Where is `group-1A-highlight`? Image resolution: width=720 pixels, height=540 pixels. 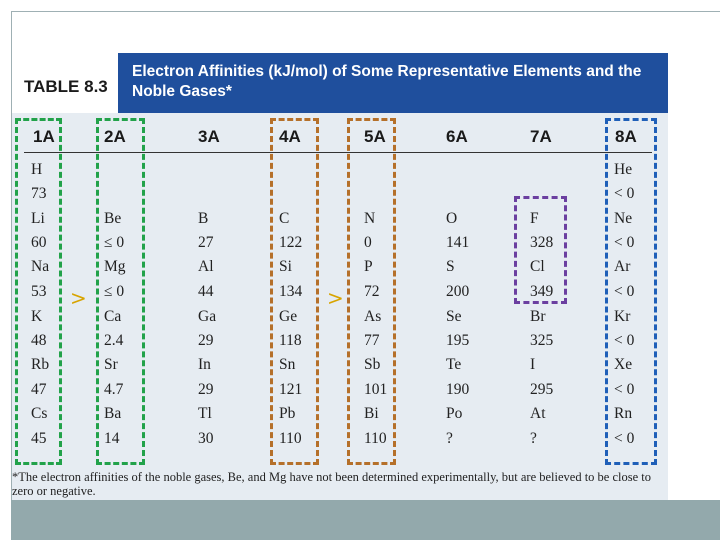
group-1A-highlight is located at coordinates (38, 291).